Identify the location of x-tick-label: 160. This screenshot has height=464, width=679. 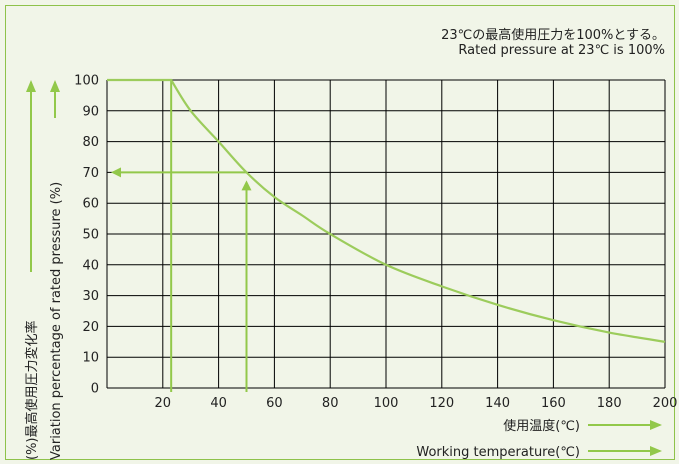
(553, 403).